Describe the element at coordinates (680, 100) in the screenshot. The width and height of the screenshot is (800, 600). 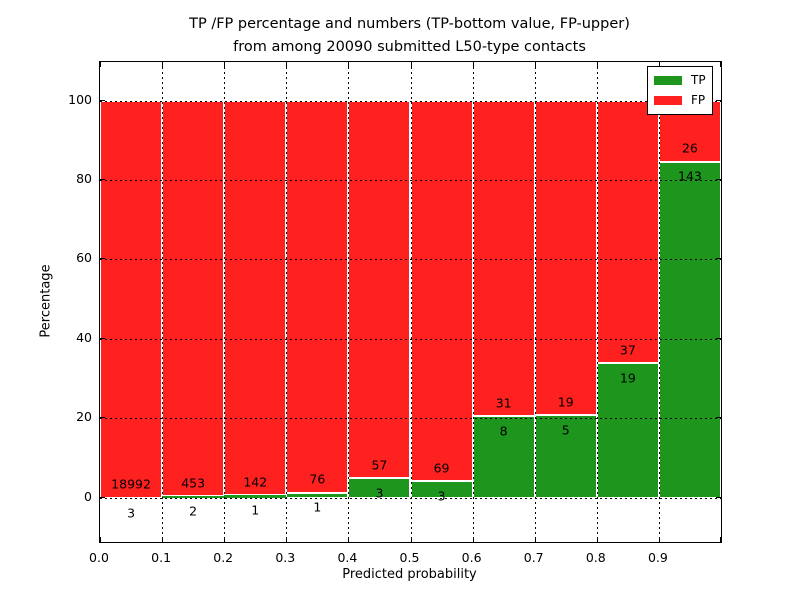
I see `legend-entry-fp: FP` at that location.